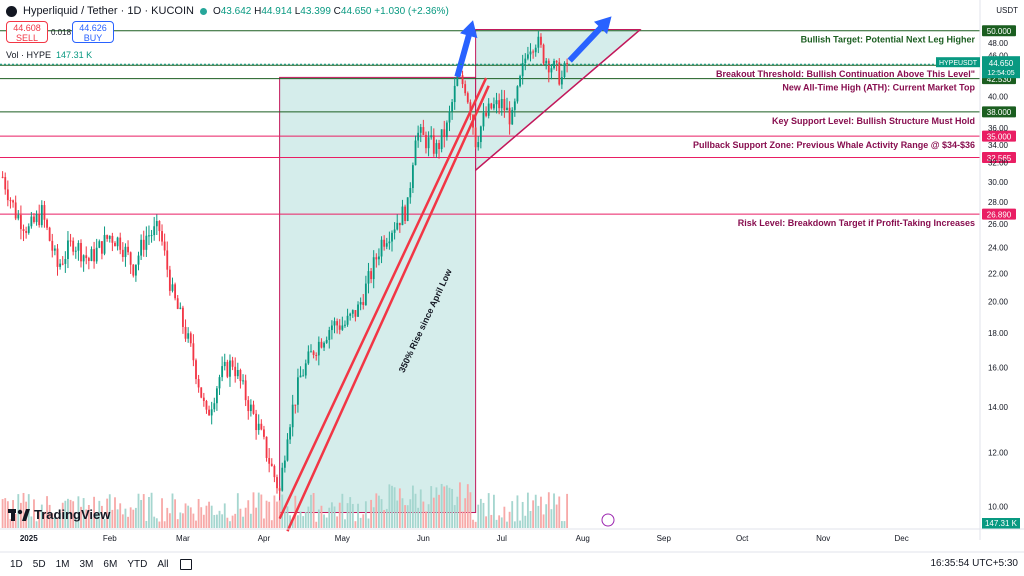 The height and width of the screenshot is (576, 1024). Describe the element at coordinates (62, 564) in the screenshot. I see `timeframe-1m: 1M` at that location.